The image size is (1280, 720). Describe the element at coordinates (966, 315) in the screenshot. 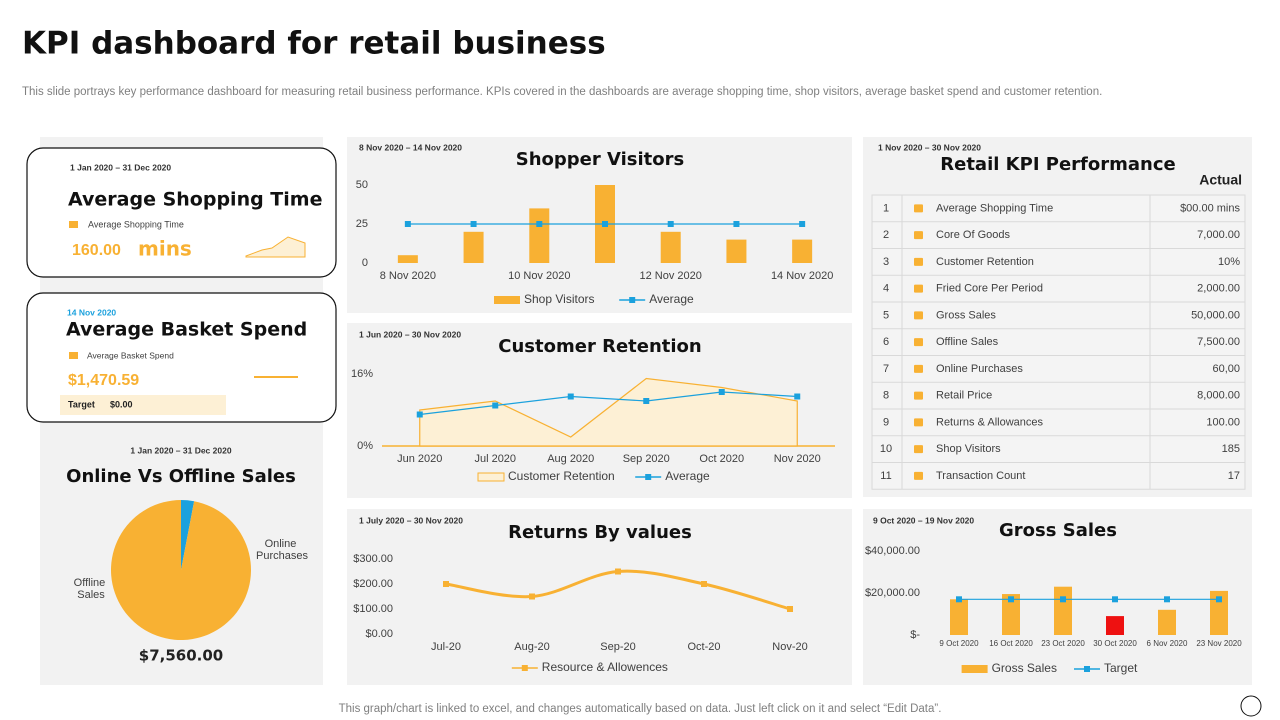

I see `row-label: Gross Sales` at that location.